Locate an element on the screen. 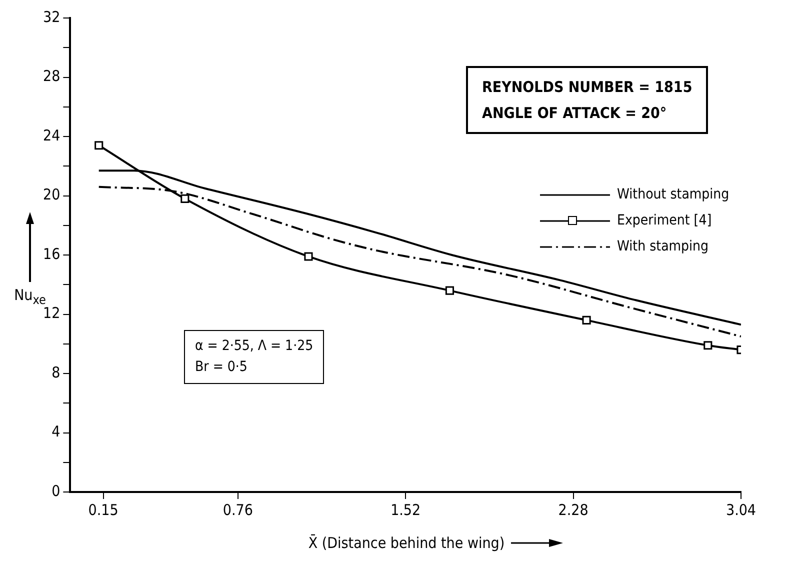 This screenshot has height=563, width=811. x-tick-label: 3.04 is located at coordinates (741, 509).